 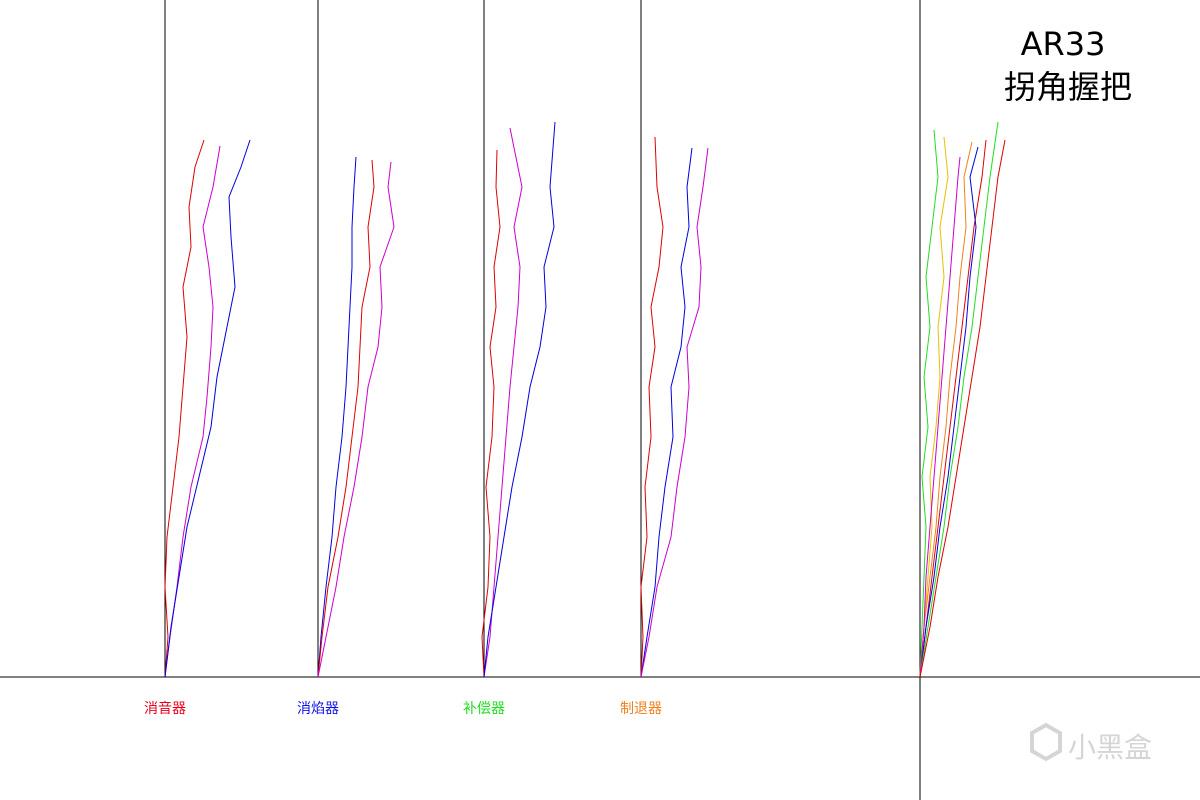 What do you see at coordinates (484, 709) in the screenshot?
I see `attachment-label: 补偿器` at bounding box center [484, 709].